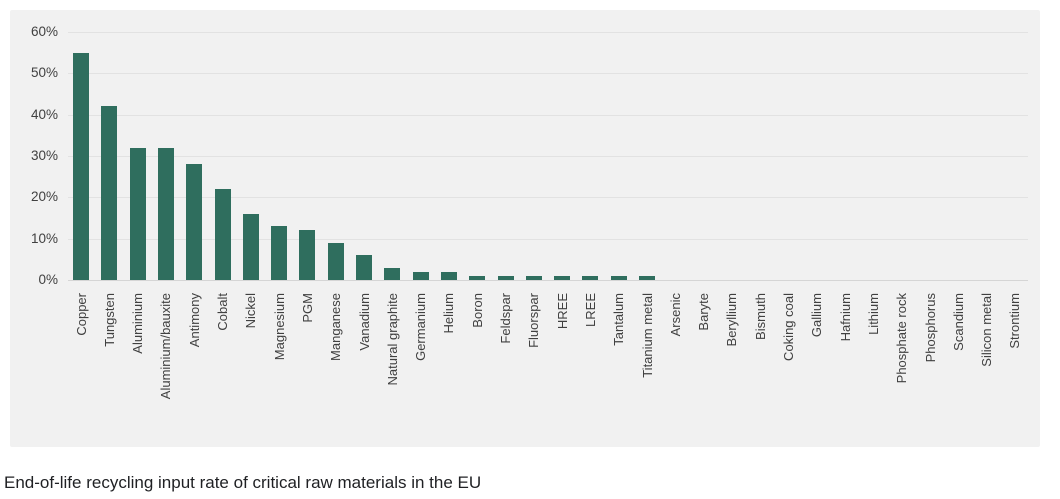 This screenshot has height=499, width=1060. What do you see at coordinates (873, 314) in the screenshot?
I see `x-axis-category-label: Lithium` at bounding box center [873, 314].